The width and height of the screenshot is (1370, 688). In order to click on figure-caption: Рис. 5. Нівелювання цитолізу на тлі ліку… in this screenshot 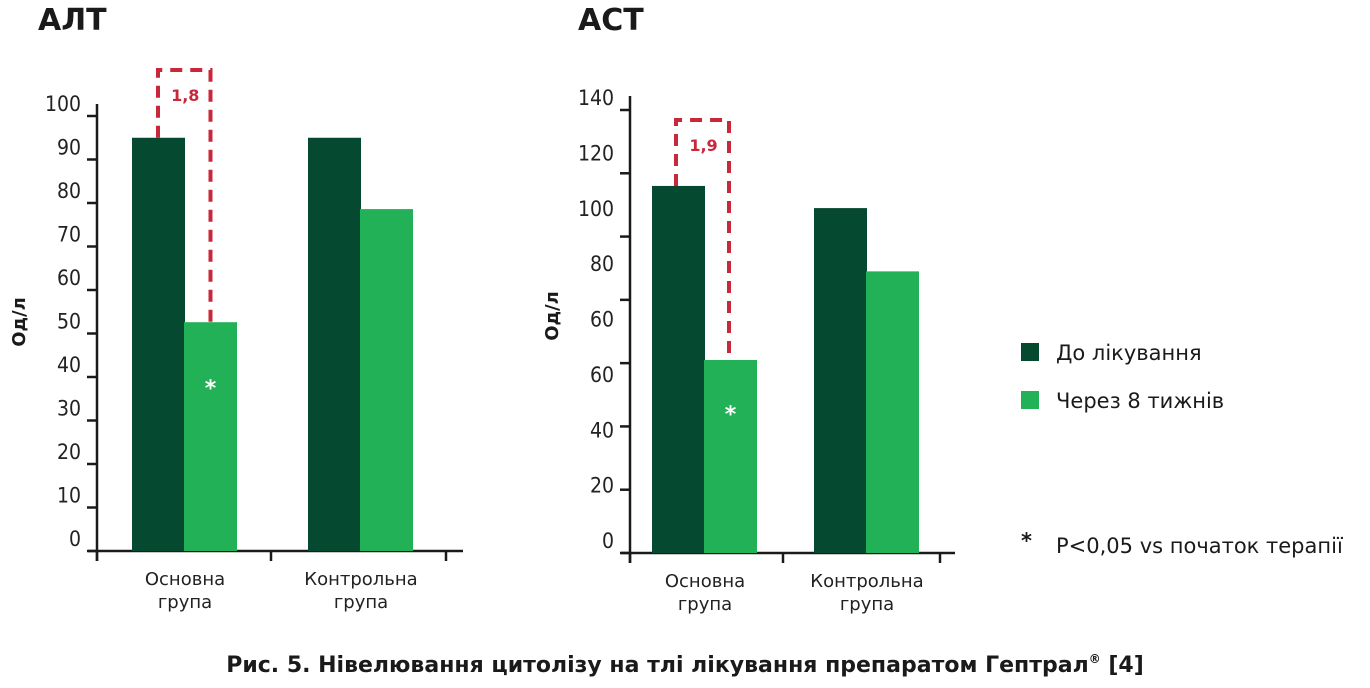, I will do `click(685, 665)`.